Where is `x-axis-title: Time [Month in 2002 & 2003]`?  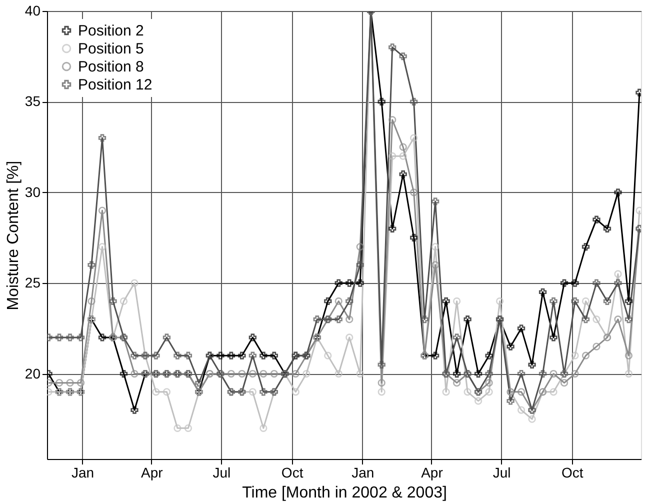 x-axis-title: Time [Month in 2002 & 2003] is located at coordinates (344, 493).